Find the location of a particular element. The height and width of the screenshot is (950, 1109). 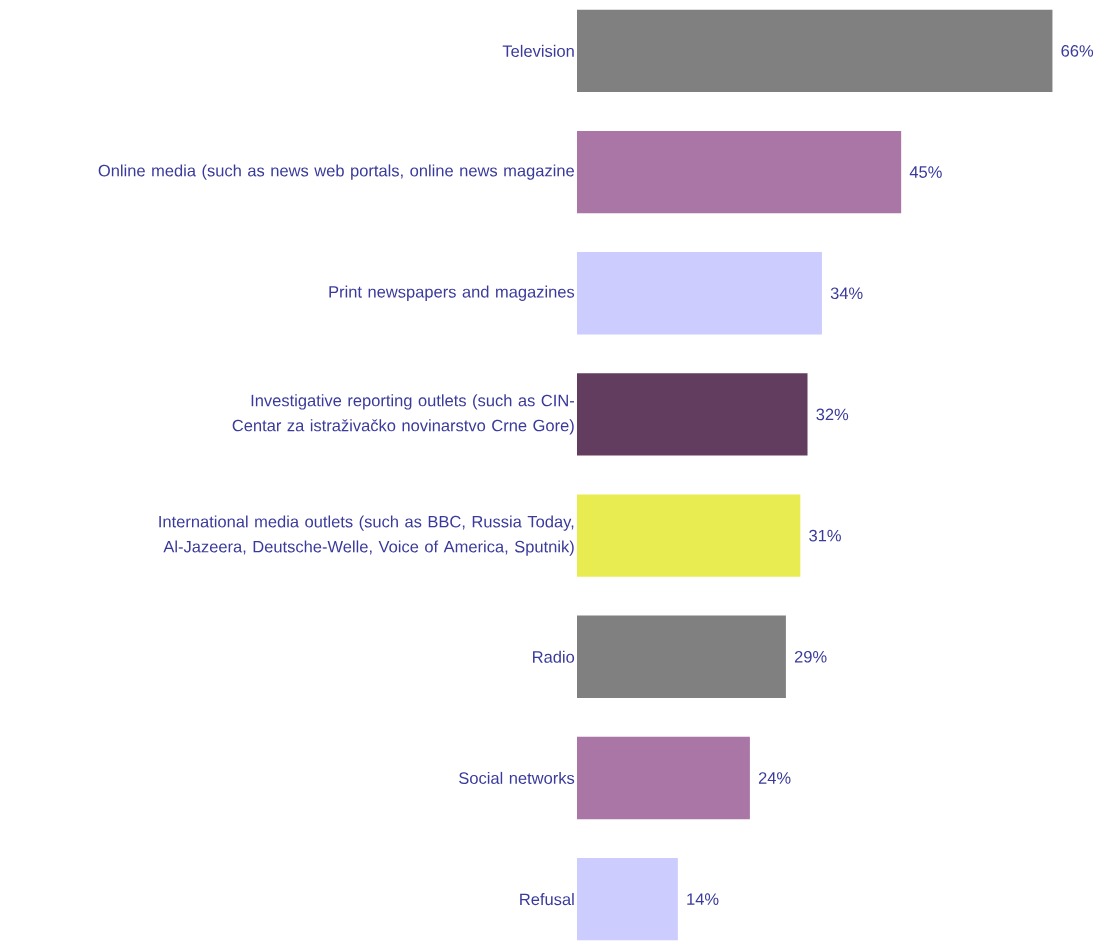

data-label: 45% is located at coordinates (925, 172).